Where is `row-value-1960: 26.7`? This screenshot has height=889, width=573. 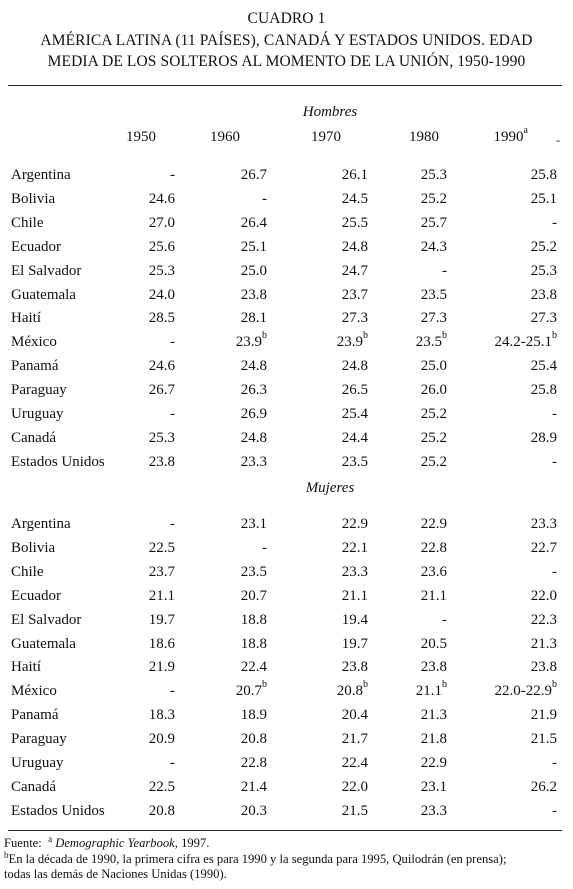 row-value-1960: 26.7 is located at coordinates (253, 175).